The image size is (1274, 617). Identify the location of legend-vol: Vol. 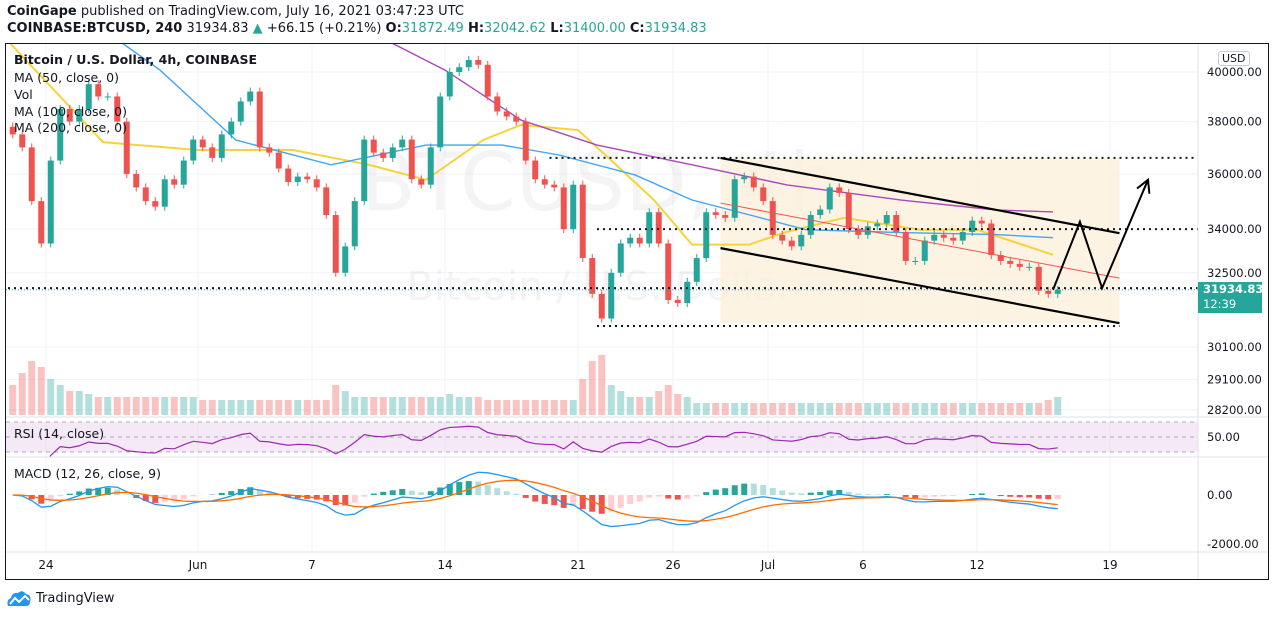
(23, 94).